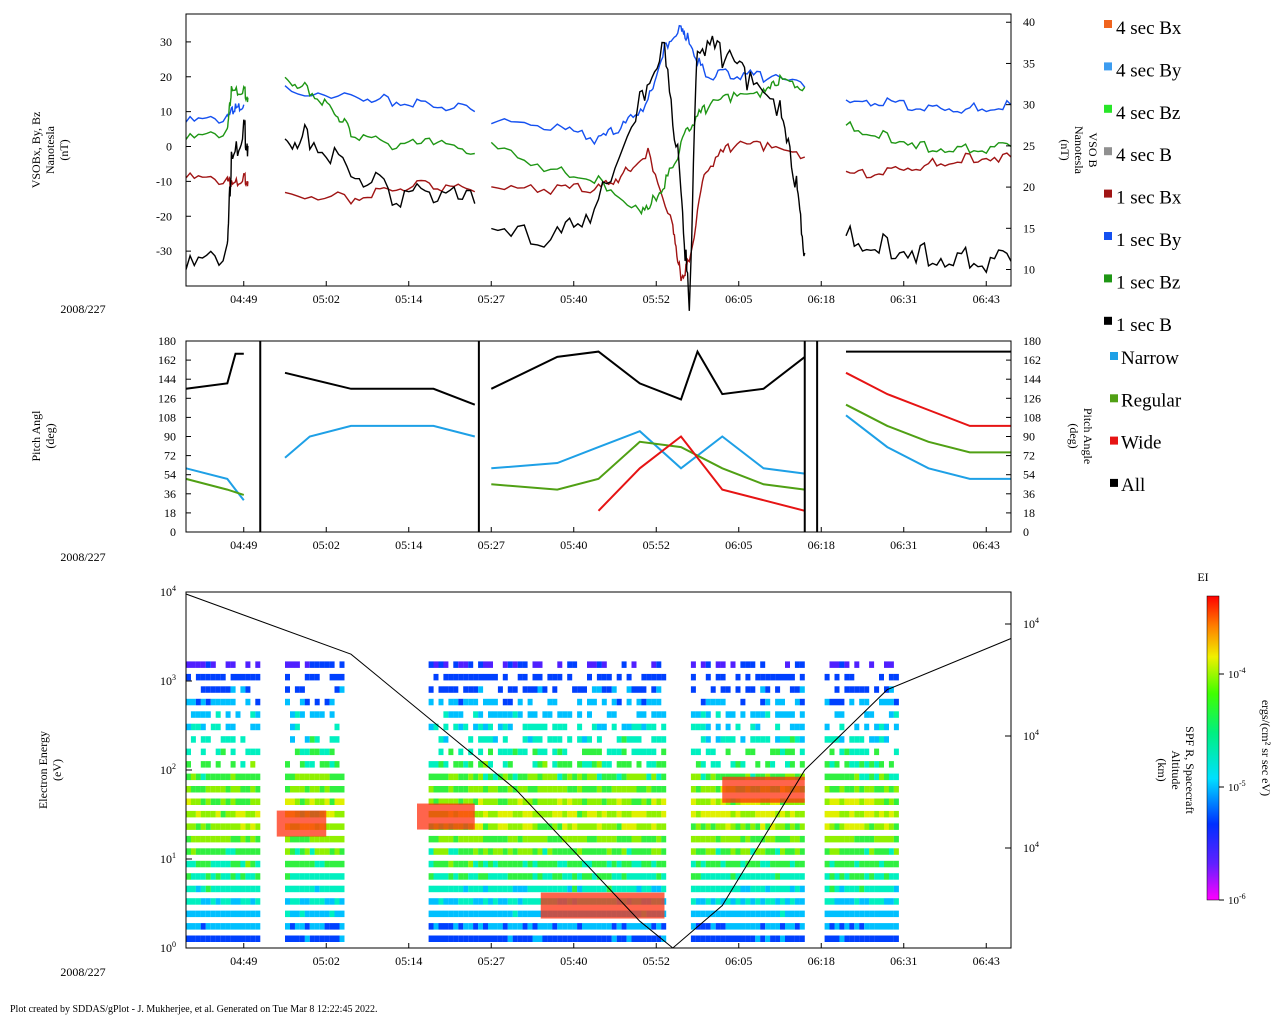  I want to click on pitch-y-label-line-2: (deg), so click(50, 435).